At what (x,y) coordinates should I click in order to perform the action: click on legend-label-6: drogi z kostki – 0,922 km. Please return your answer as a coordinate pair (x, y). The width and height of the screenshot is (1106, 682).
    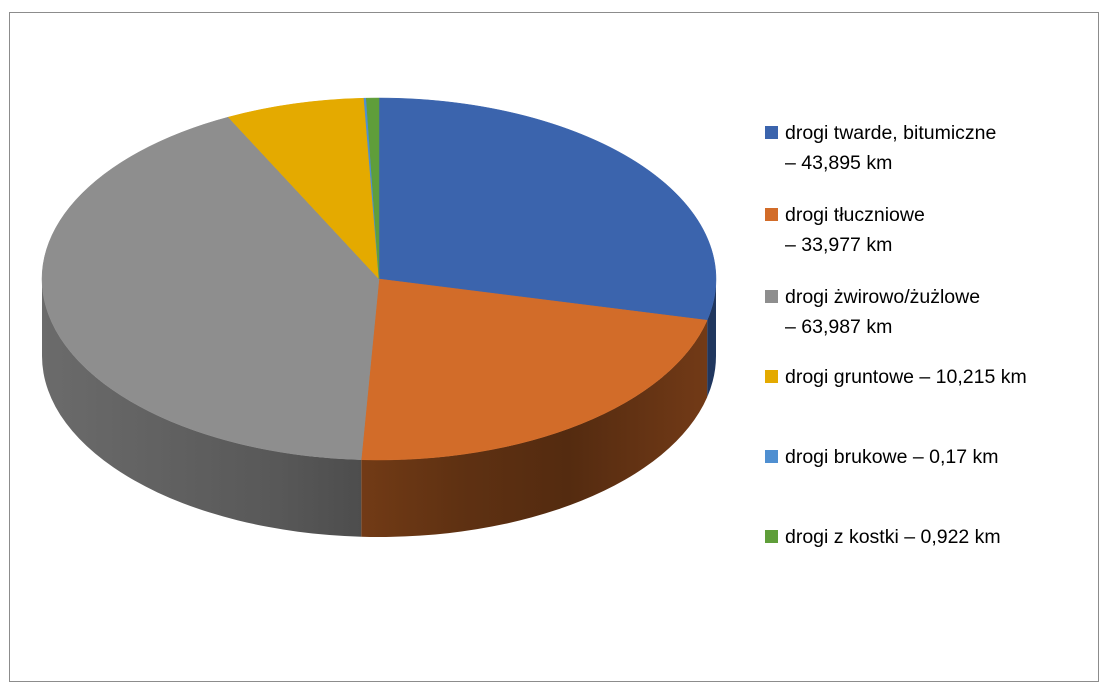
    Looking at the image, I should click on (940, 537).